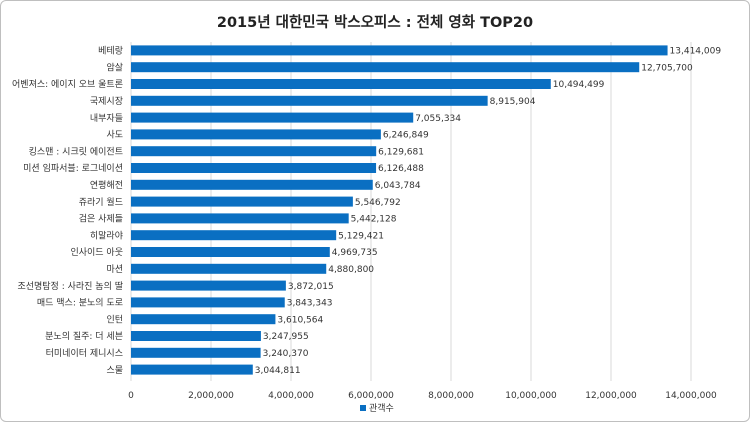 This screenshot has height=426, width=750. I want to click on category-label: 터미네이터 제니시스, so click(84, 353).